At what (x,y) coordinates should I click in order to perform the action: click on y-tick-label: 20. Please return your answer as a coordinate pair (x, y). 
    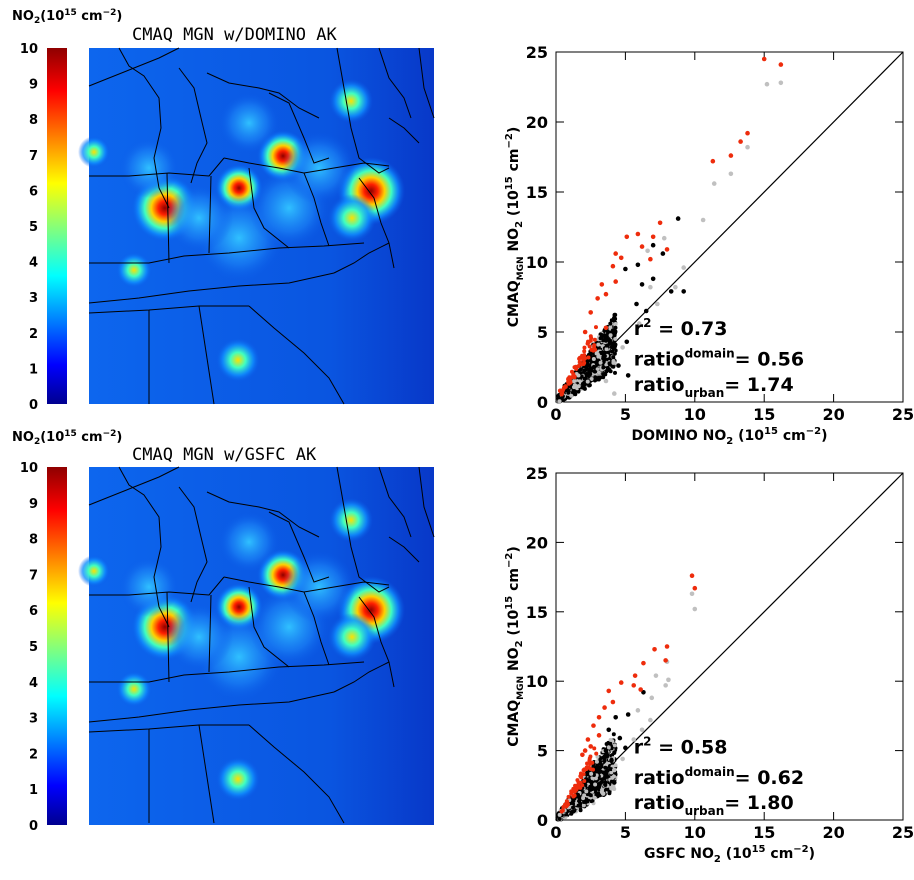
    Looking at the image, I should click on (537, 542).